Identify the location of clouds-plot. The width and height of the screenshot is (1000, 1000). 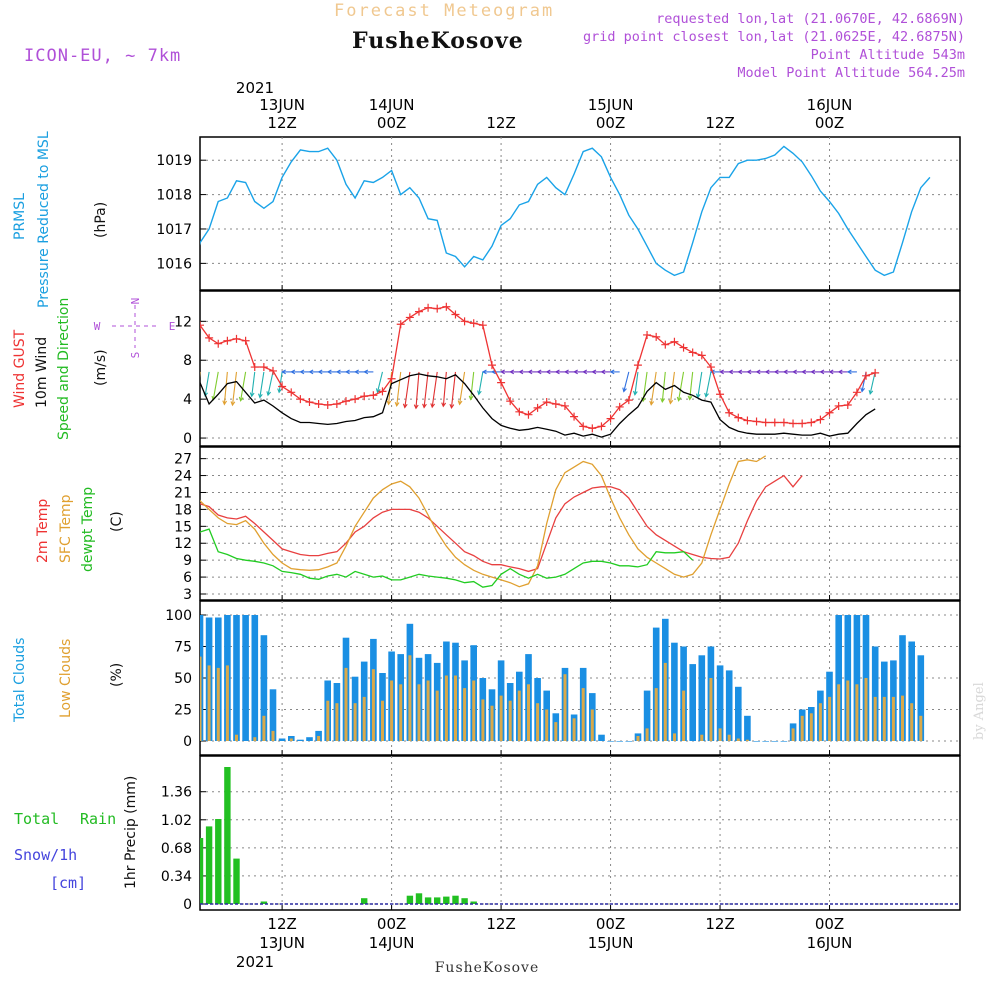
(562, 678).